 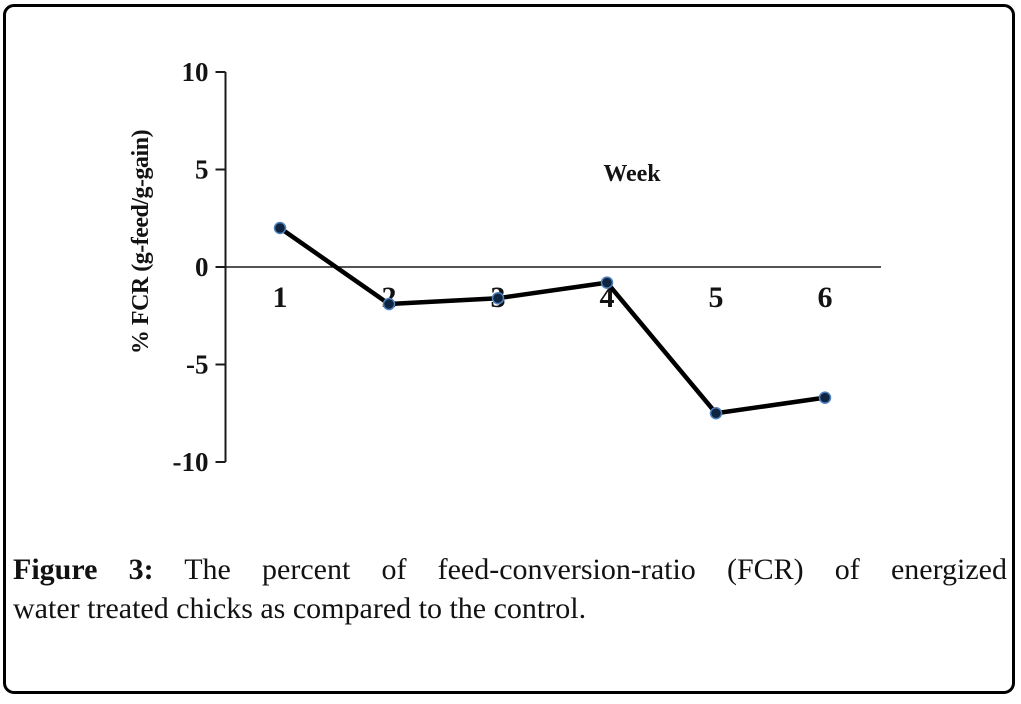 I want to click on y-tick-label: 10, so click(x=195, y=72).